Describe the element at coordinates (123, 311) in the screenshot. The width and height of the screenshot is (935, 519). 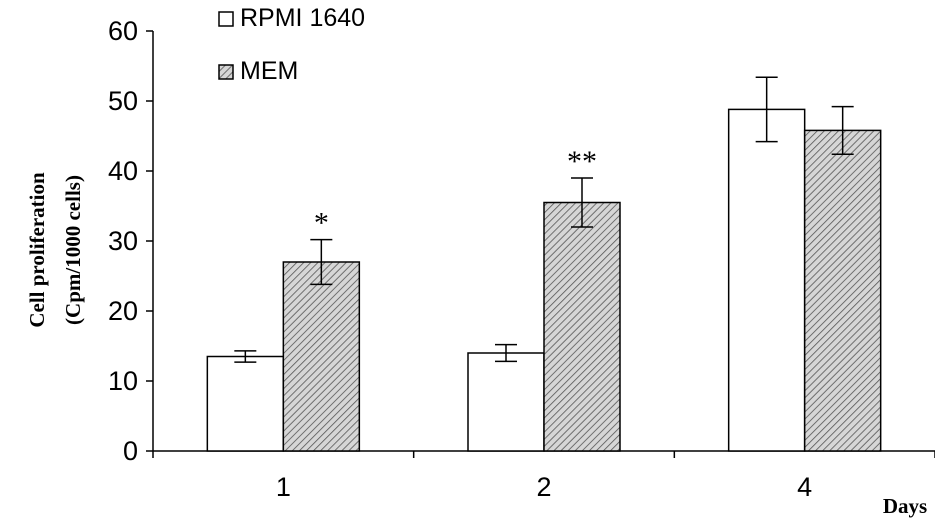
I see `y-tick-label: 20` at that location.